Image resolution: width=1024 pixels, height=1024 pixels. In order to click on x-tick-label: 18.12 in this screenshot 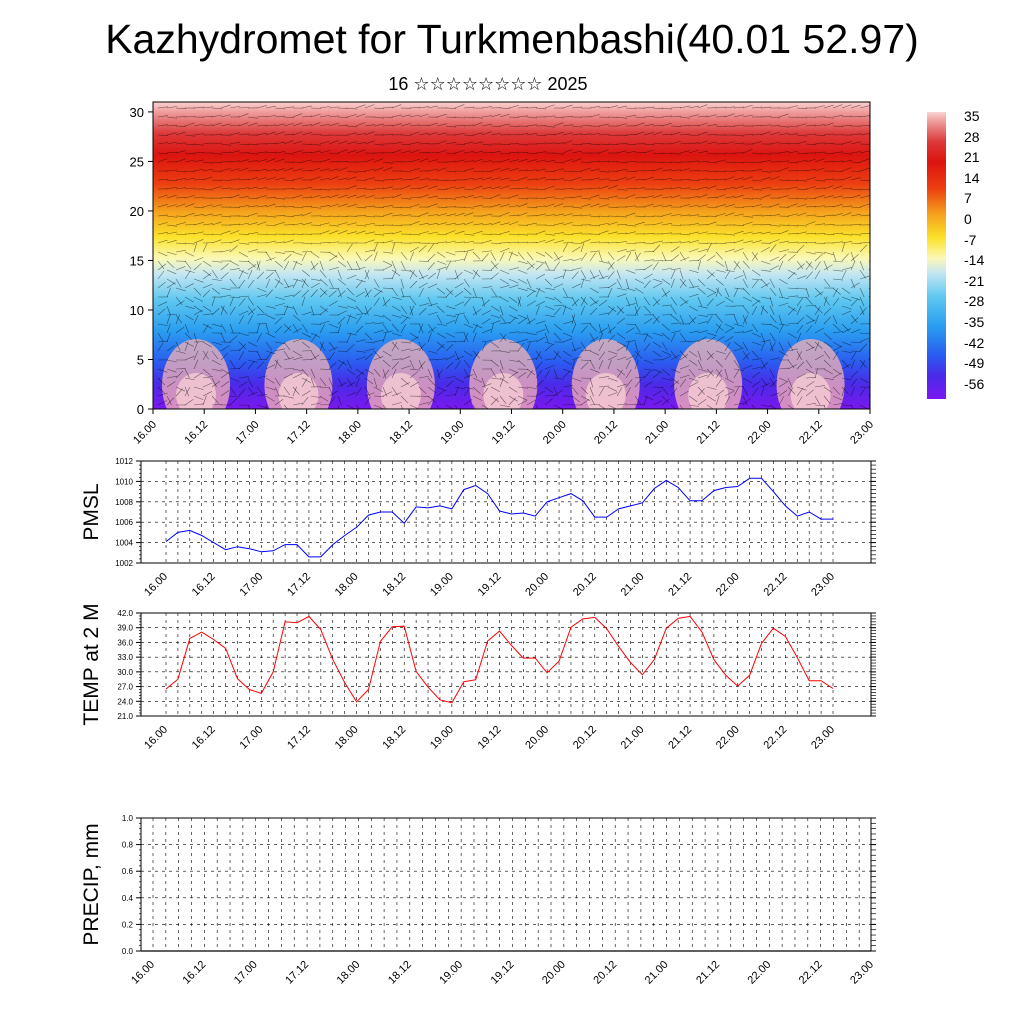, I will do `click(394, 585)`.